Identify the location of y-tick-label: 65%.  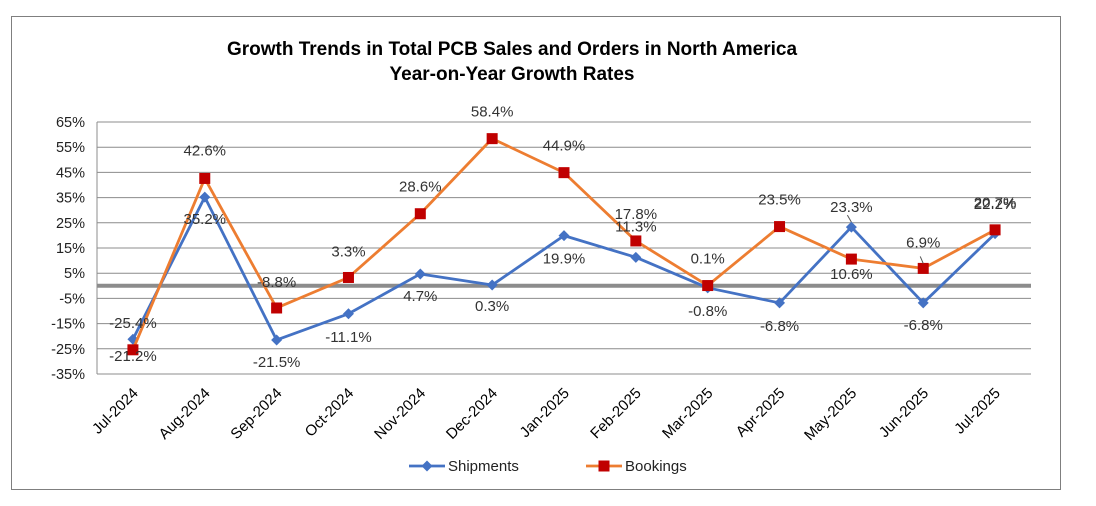
(70, 123).